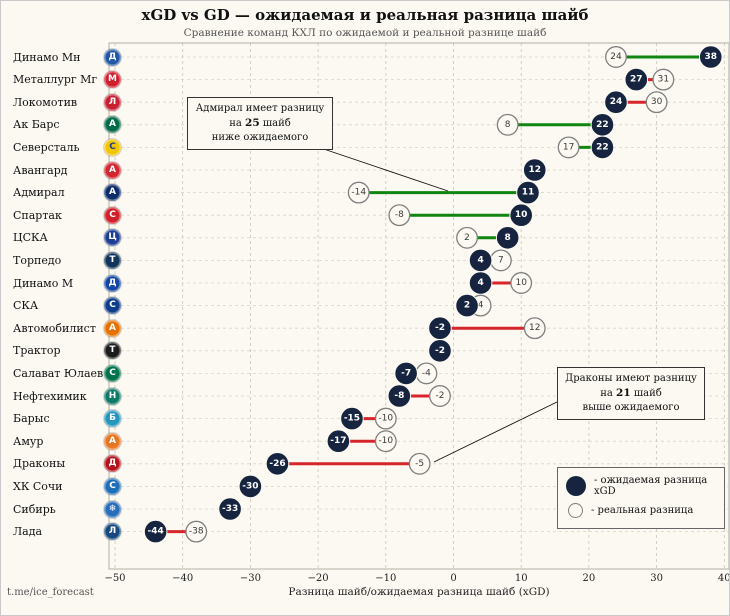 Image resolution: width=730 pixels, height=616 pixels. Describe the element at coordinates (487, 328) in the screenshot. I see `team-series-12: 12 -2` at that location.